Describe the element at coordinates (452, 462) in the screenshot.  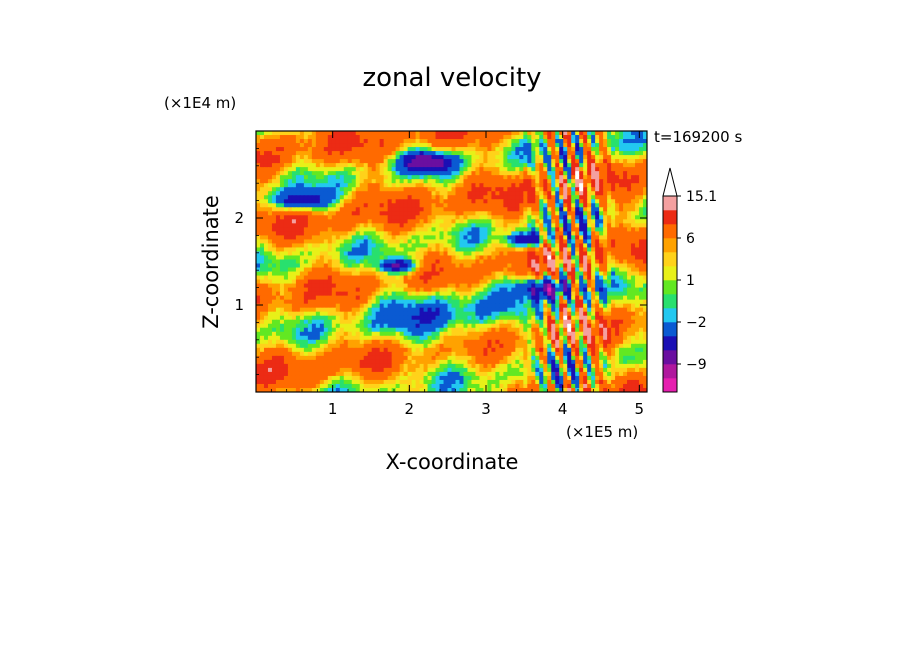
I see `x-axis-label: X-coordinate` at that location.